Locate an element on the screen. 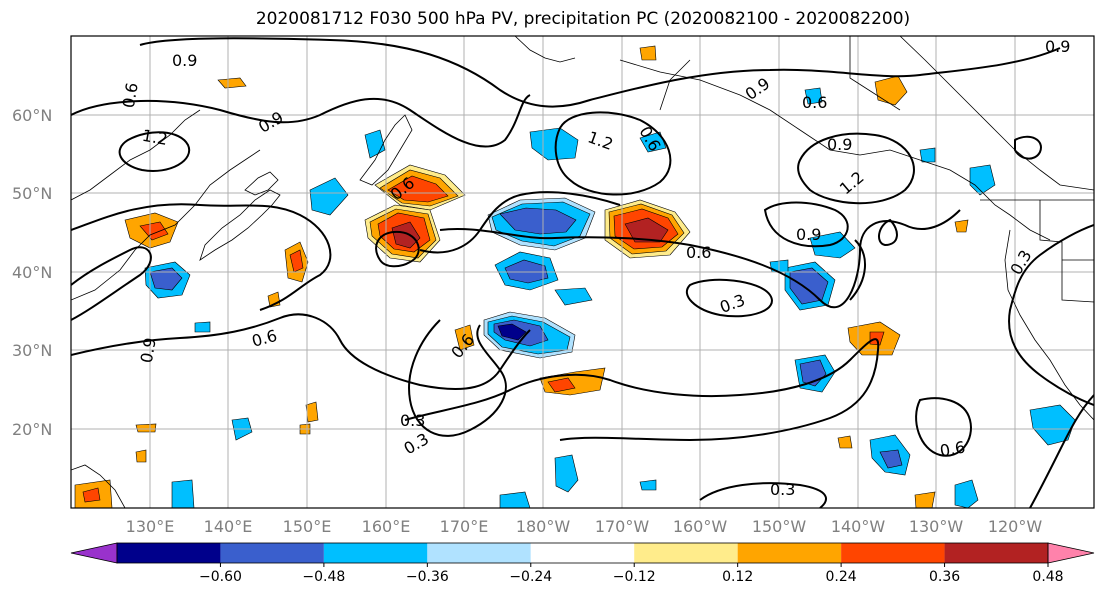 Image resolution: width=1105 pixels, height=601 pixels. lon-label: 150°W is located at coordinates (779, 526).